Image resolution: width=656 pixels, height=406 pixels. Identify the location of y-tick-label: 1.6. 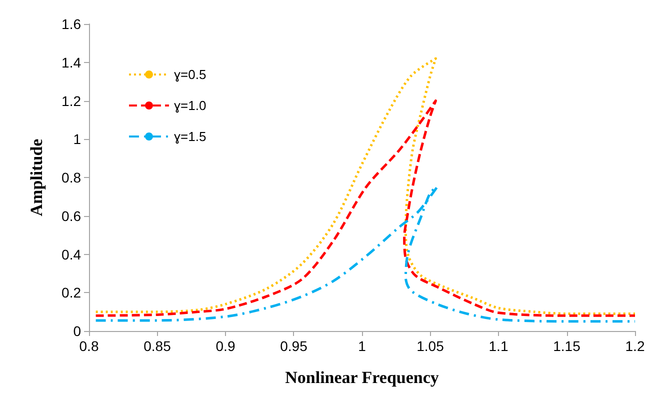
(72, 24).